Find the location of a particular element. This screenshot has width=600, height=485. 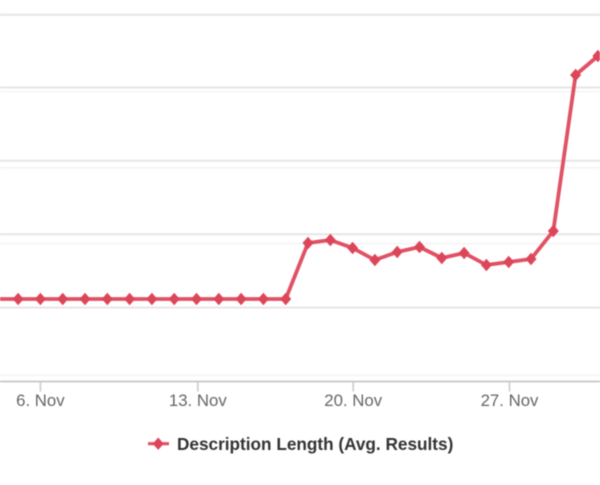

svg-text:Description Length (Avg. Resul: Description Length (Avg. Results) is located at coordinates (315, 444).